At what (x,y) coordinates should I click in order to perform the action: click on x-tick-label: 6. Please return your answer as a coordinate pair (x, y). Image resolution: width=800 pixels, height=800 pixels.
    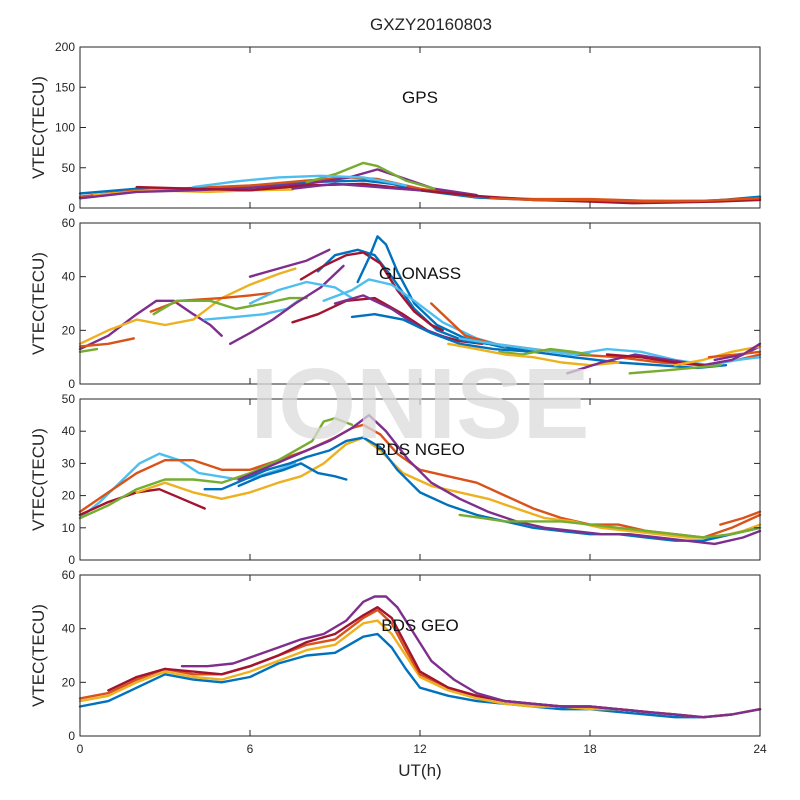
    Looking at the image, I should click on (250, 749).